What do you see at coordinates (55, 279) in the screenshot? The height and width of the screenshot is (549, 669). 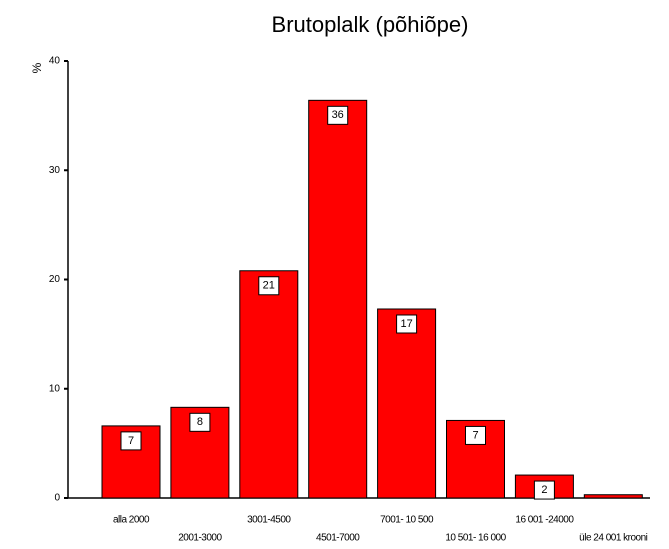 I see `y-tick-label: 20` at bounding box center [55, 279].